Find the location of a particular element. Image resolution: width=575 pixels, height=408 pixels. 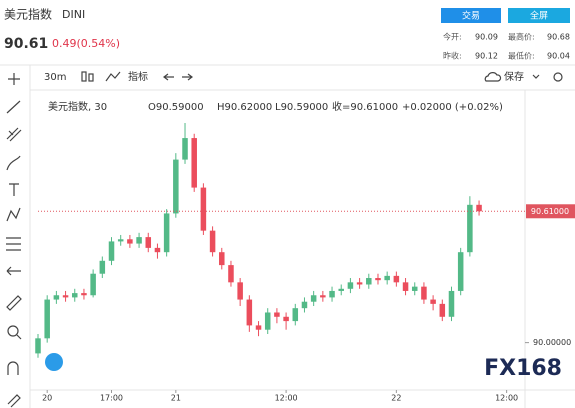

fullscreen-button is located at coordinates (539, 15).